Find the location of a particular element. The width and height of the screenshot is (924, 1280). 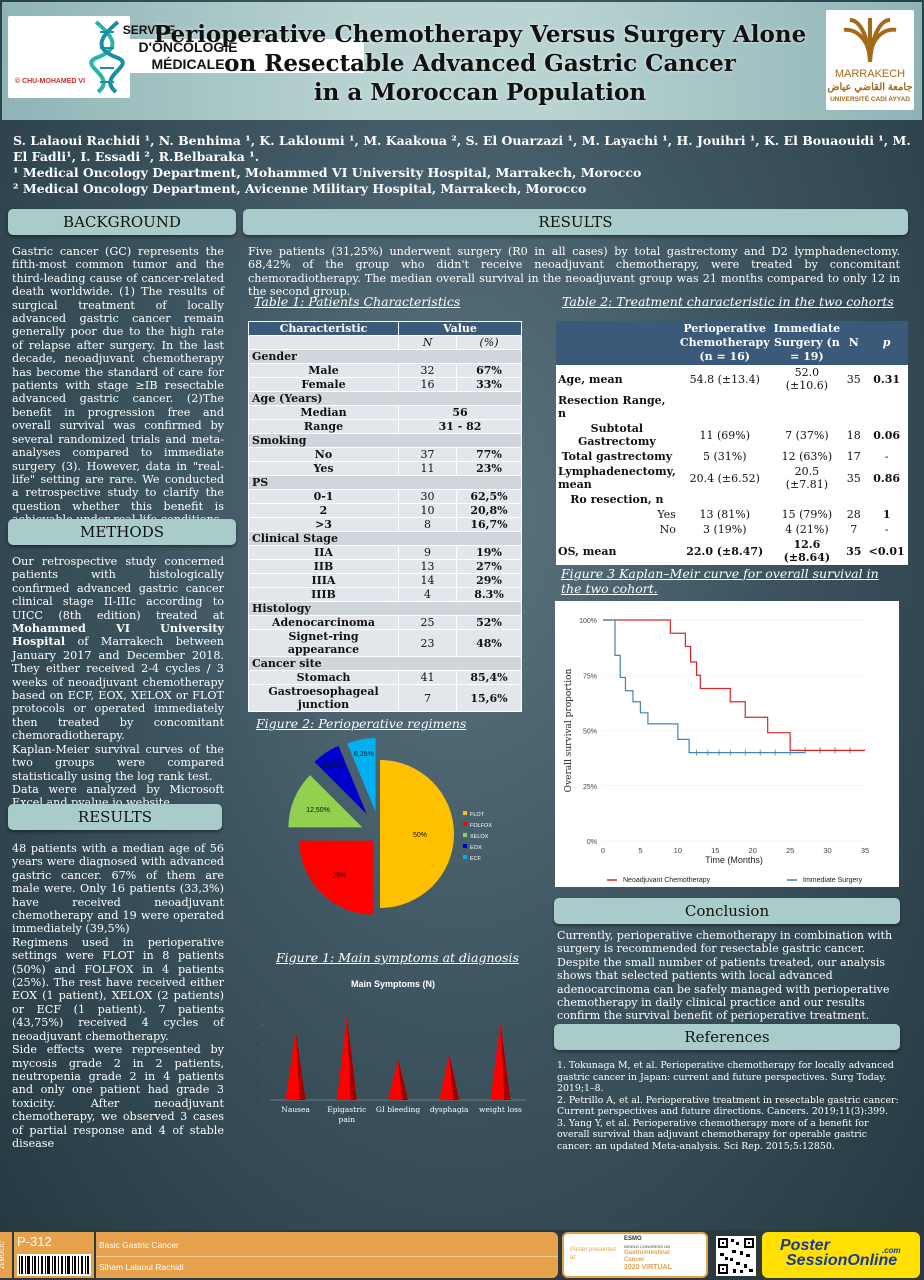

table1-group-label: Clinical Stage is located at coordinates (385, 538).